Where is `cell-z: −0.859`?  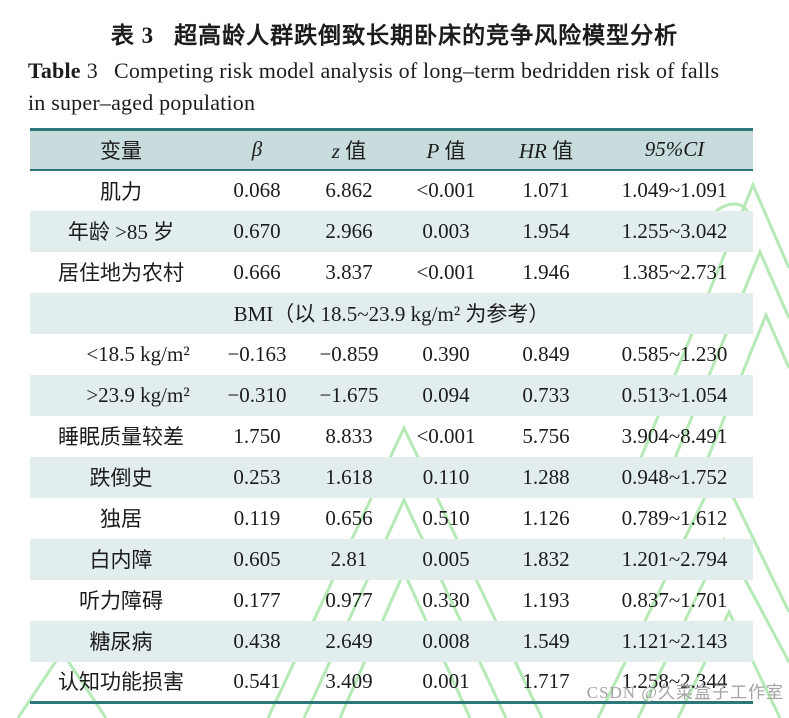 cell-z: −0.859 is located at coordinates (349, 353).